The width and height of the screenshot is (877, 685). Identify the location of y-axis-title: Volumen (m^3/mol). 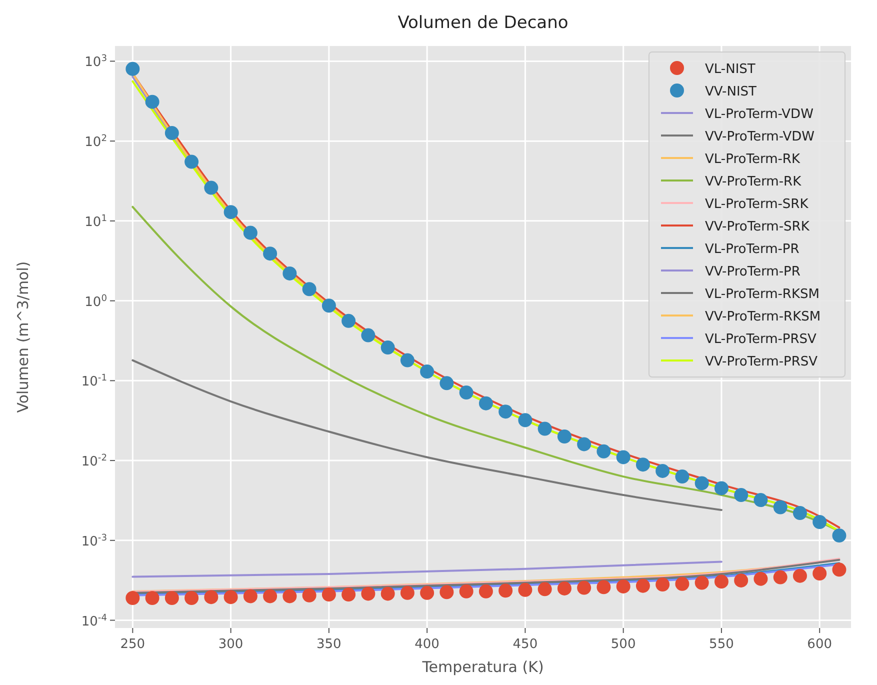
(23, 337).